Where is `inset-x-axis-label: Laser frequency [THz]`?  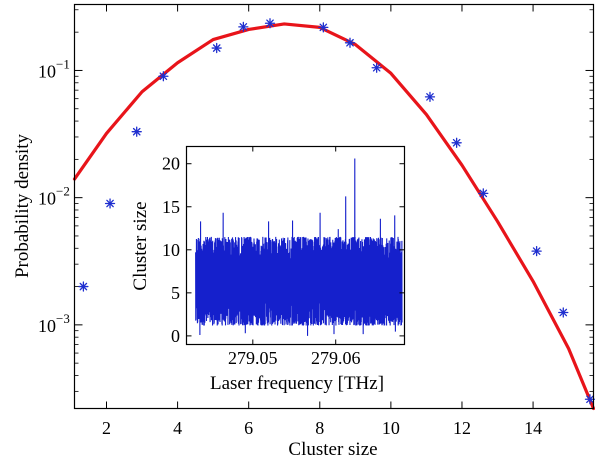 inset-x-axis-label: Laser frequency [THz] is located at coordinates (297, 383).